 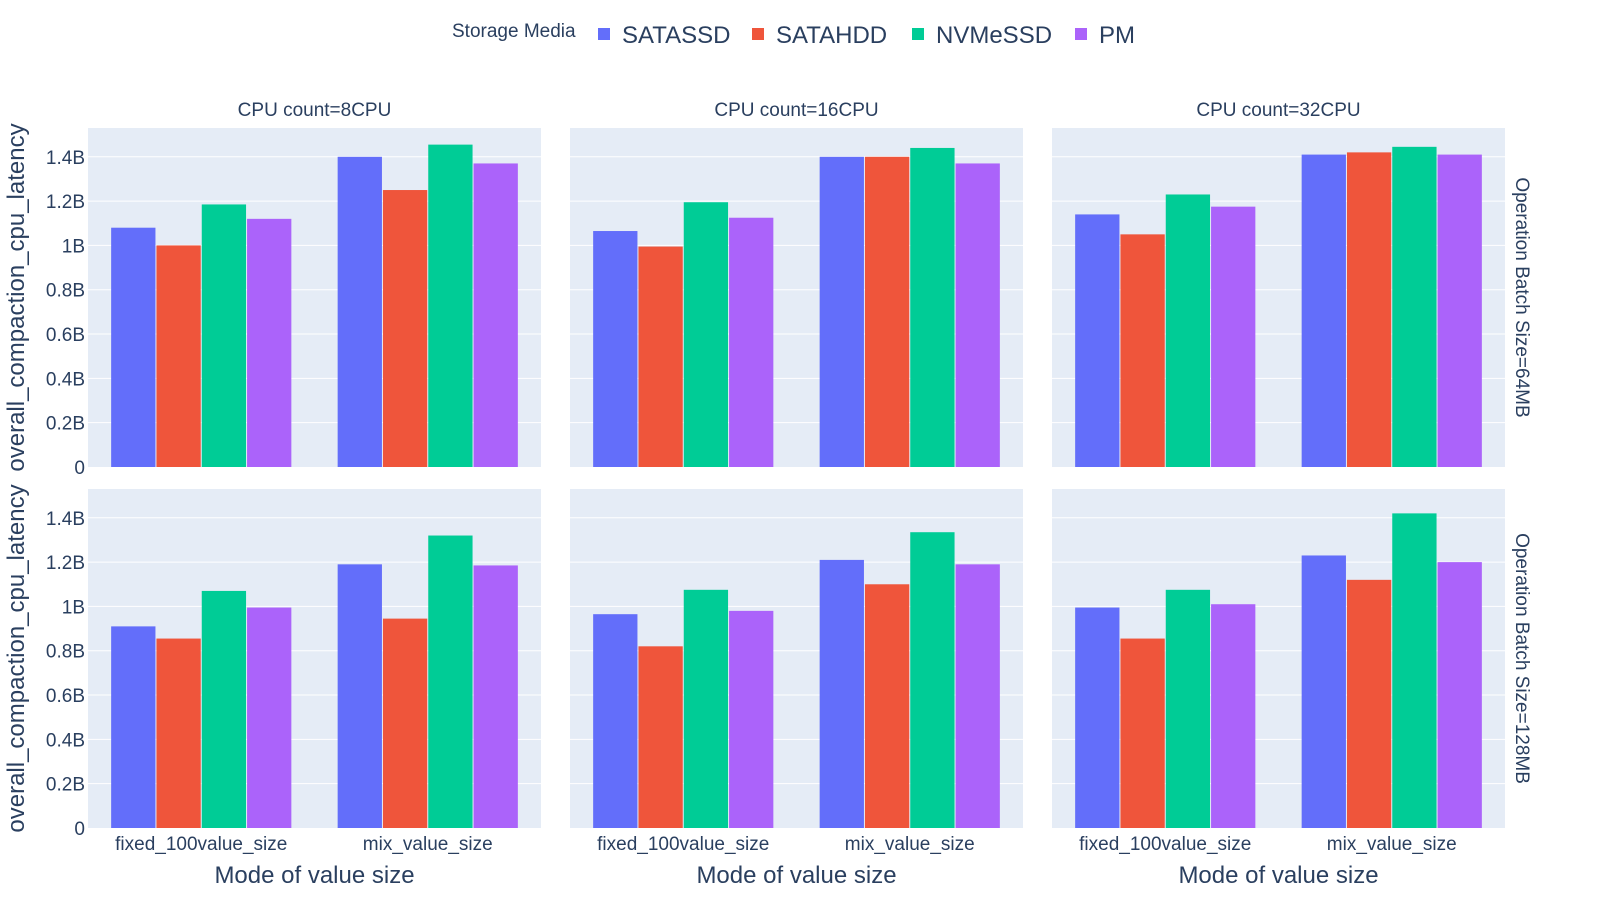 I want to click on column-title: CPU count=8CPU, so click(x=315, y=110).